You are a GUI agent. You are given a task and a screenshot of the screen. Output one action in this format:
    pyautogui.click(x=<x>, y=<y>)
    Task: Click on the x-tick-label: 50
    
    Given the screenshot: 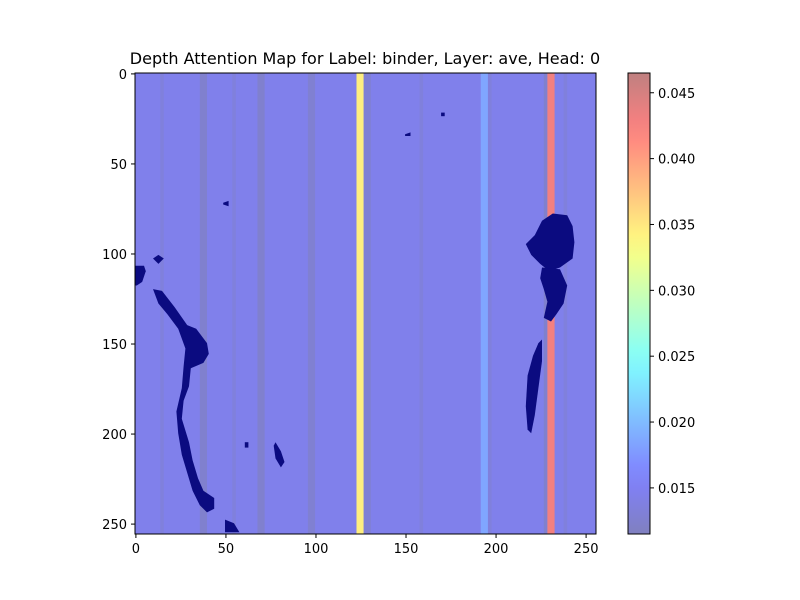 What is the action you would take?
    pyautogui.click(x=226, y=549)
    